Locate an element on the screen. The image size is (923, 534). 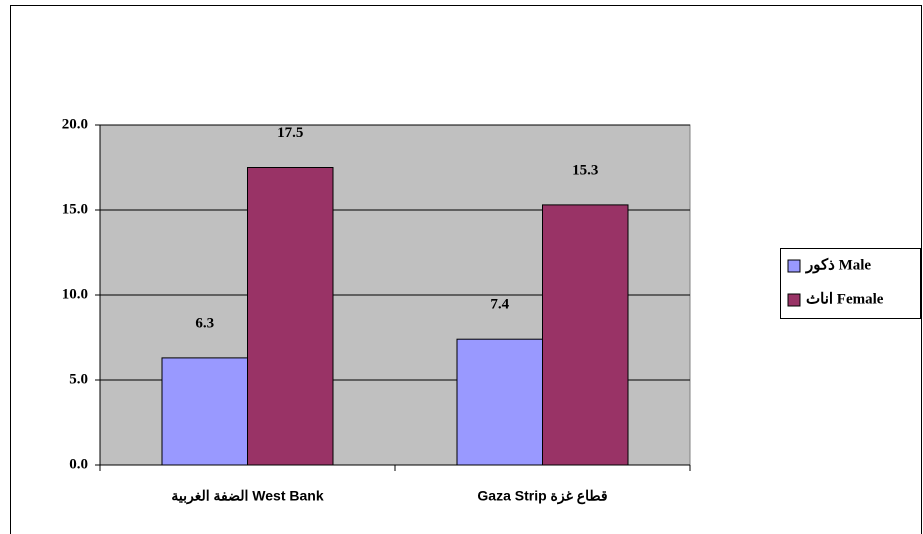
value-label: 17.5 is located at coordinates (290, 133).